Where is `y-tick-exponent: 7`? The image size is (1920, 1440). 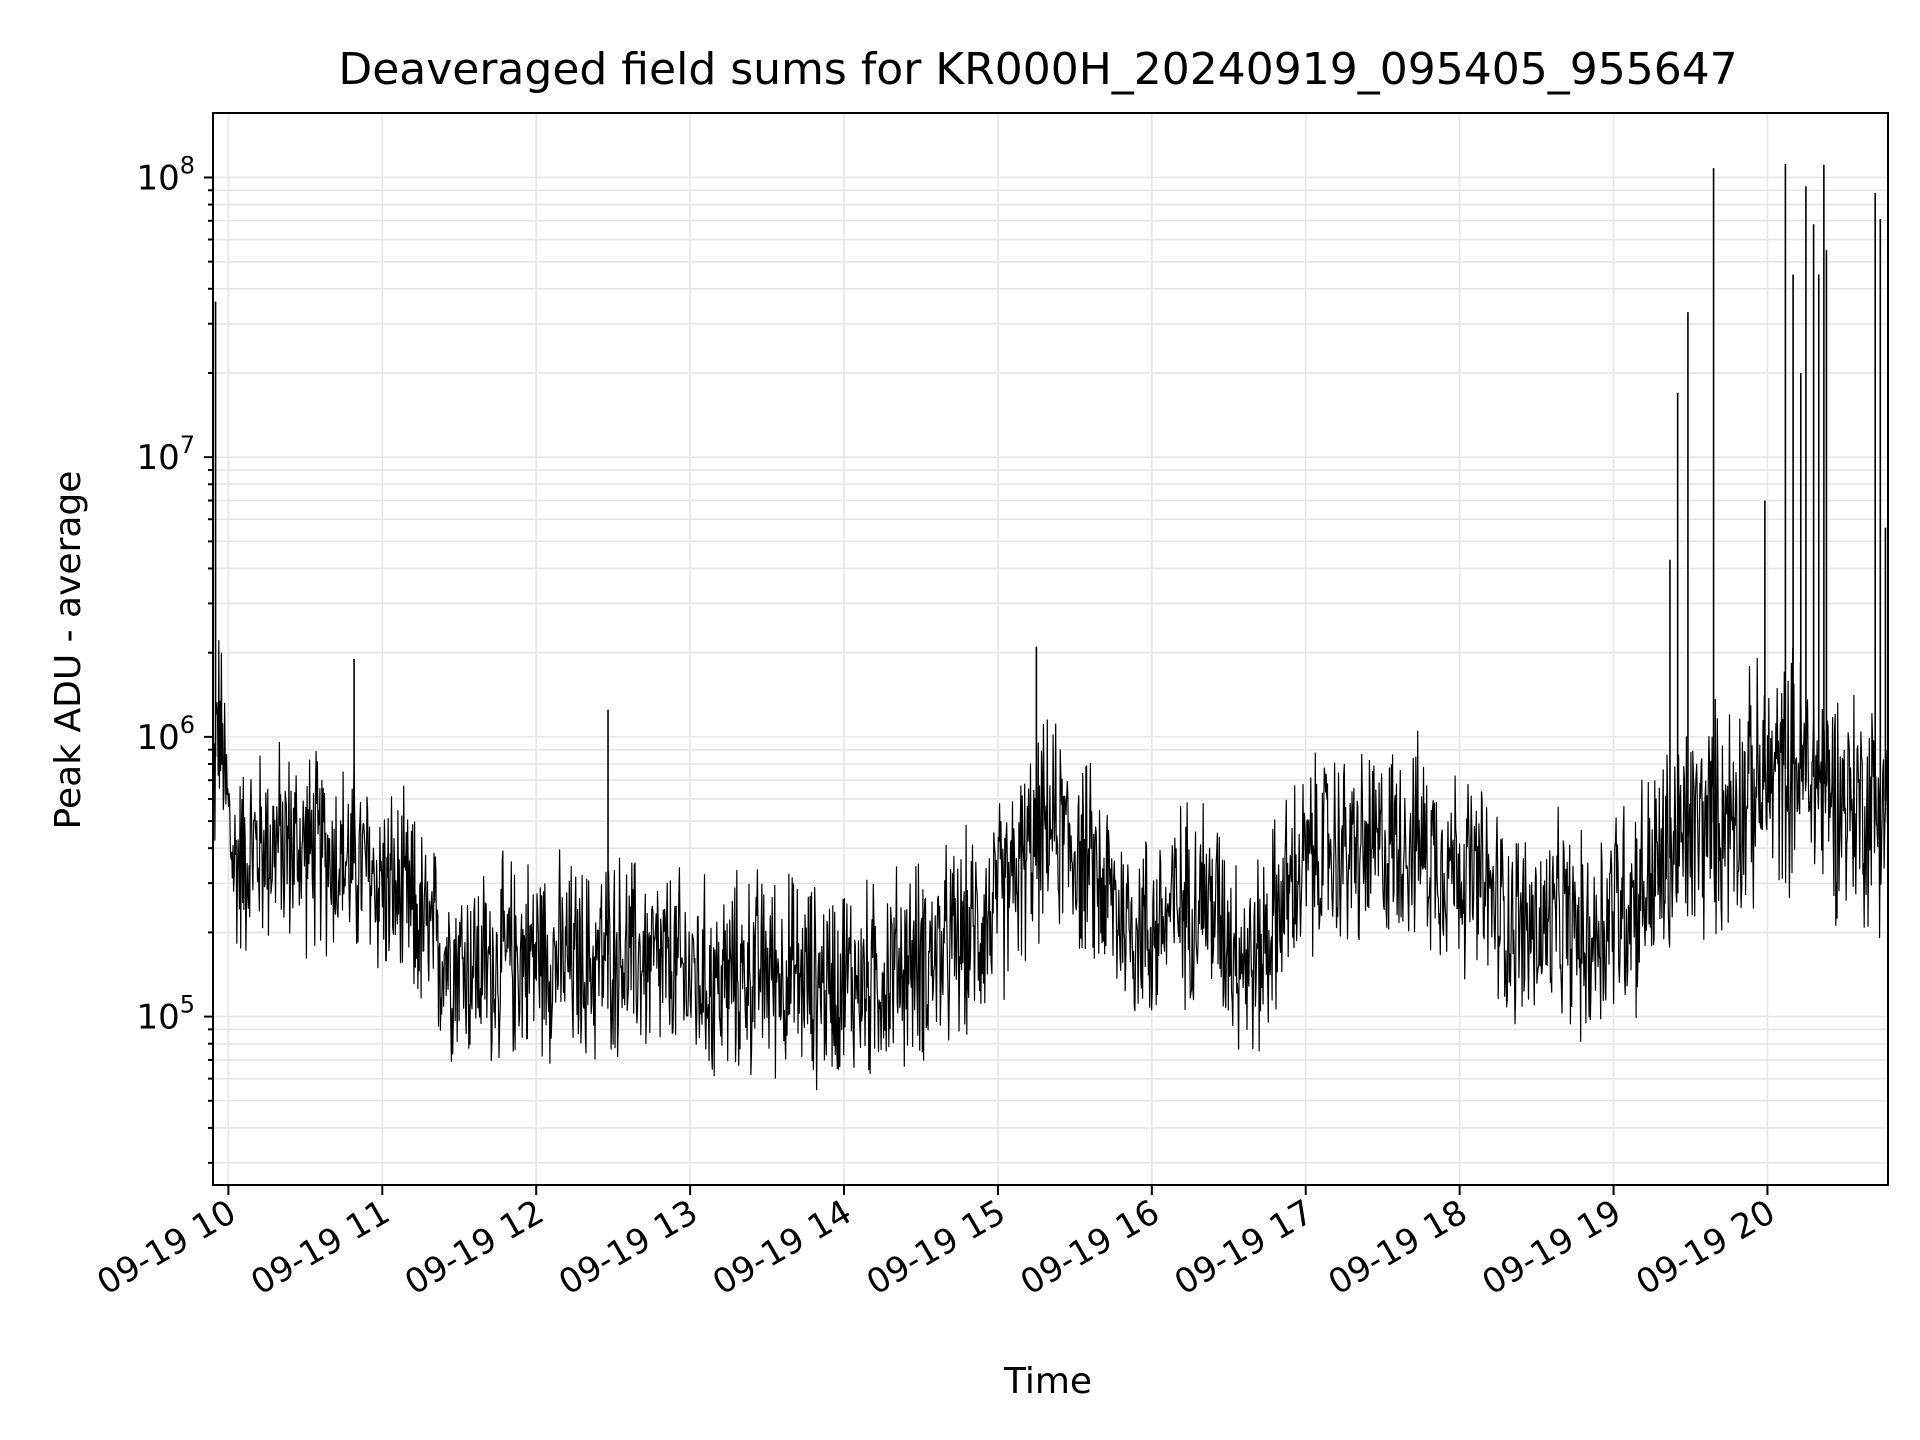 y-tick-exponent: 7 is located at coordinates (187, 445).